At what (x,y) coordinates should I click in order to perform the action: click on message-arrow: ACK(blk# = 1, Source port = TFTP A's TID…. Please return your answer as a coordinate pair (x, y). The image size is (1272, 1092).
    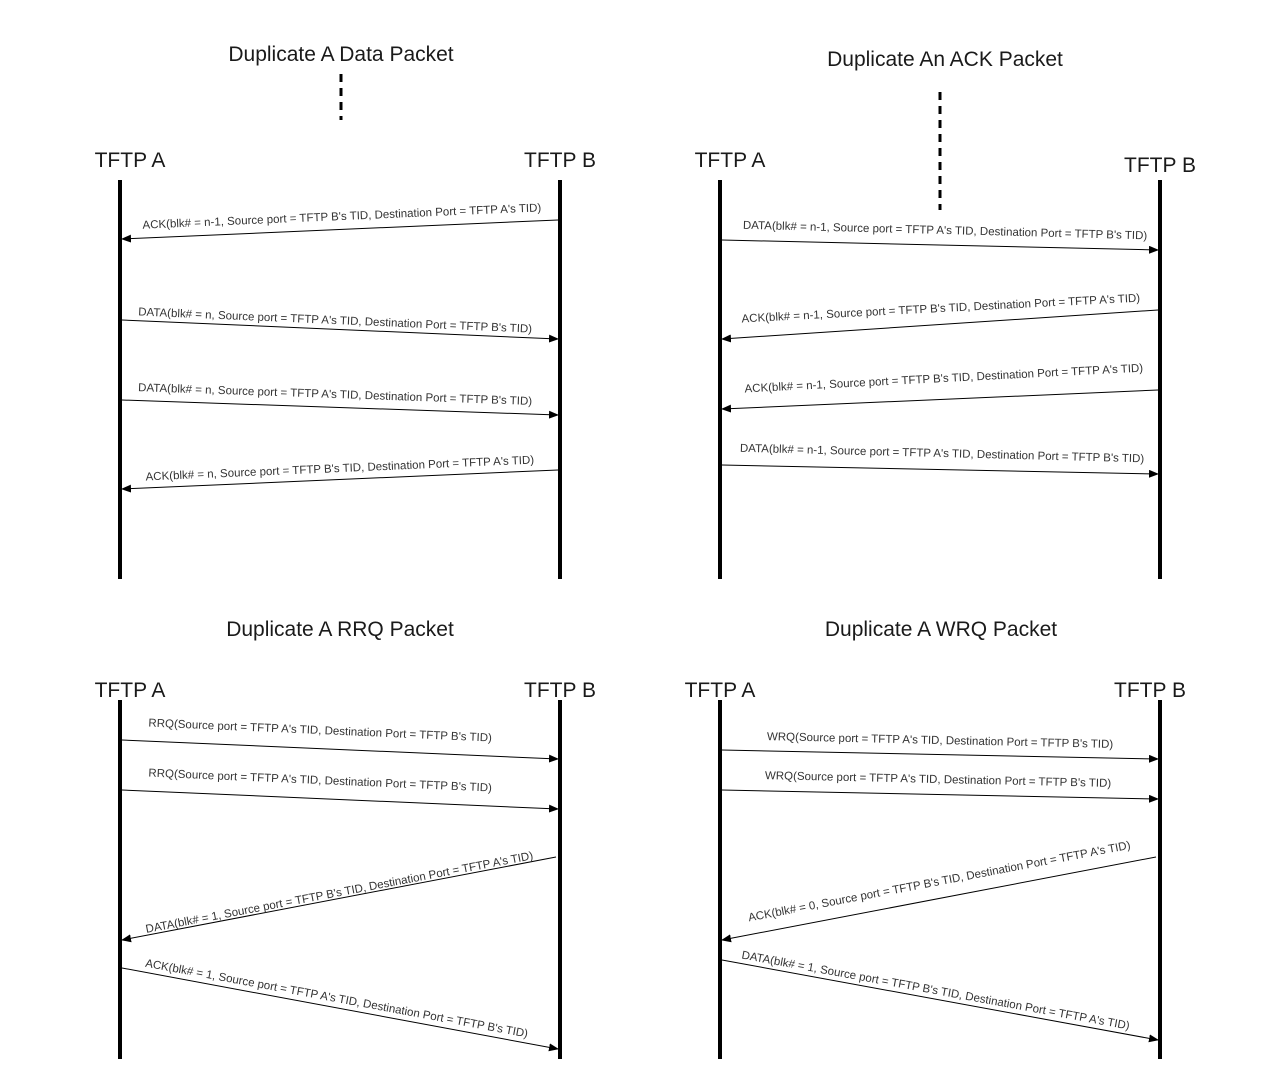
    Looking at the image, I should click on (340, 1005).